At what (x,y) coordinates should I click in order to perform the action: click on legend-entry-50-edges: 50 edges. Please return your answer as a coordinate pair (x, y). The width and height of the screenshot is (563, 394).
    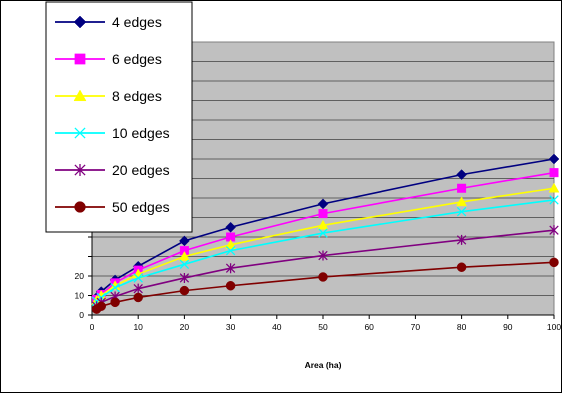
    Looking at the image, I should click on (112, 207).